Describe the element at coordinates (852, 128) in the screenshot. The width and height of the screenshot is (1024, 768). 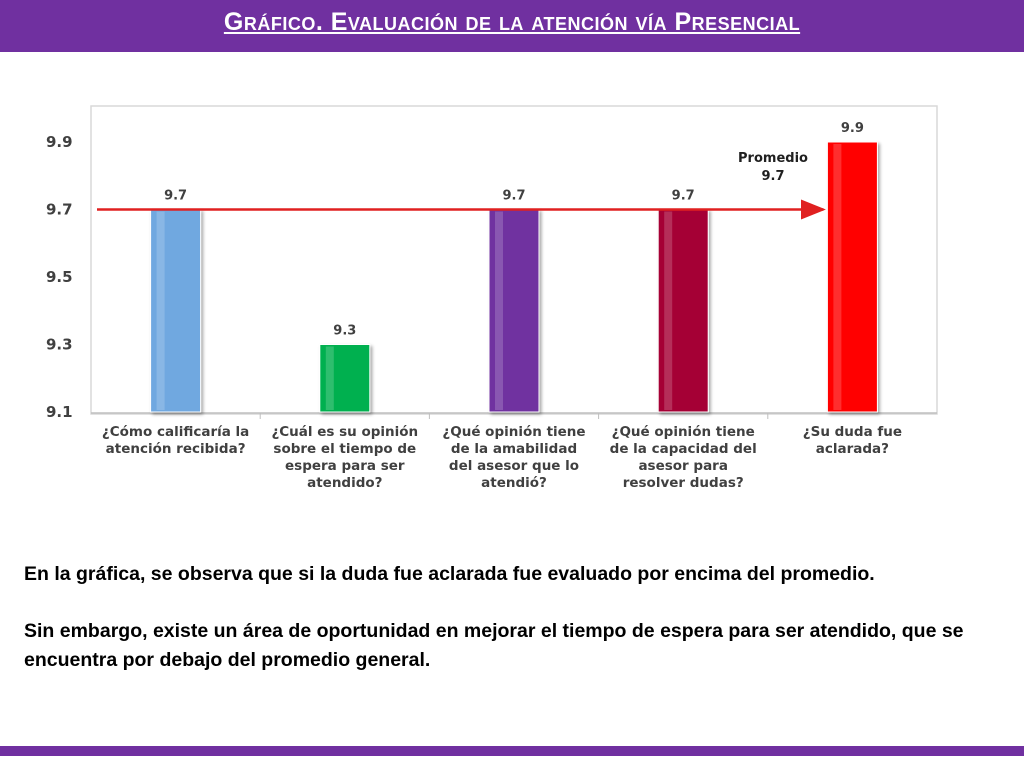
I see `bar-value-label: 9.9` at that location.